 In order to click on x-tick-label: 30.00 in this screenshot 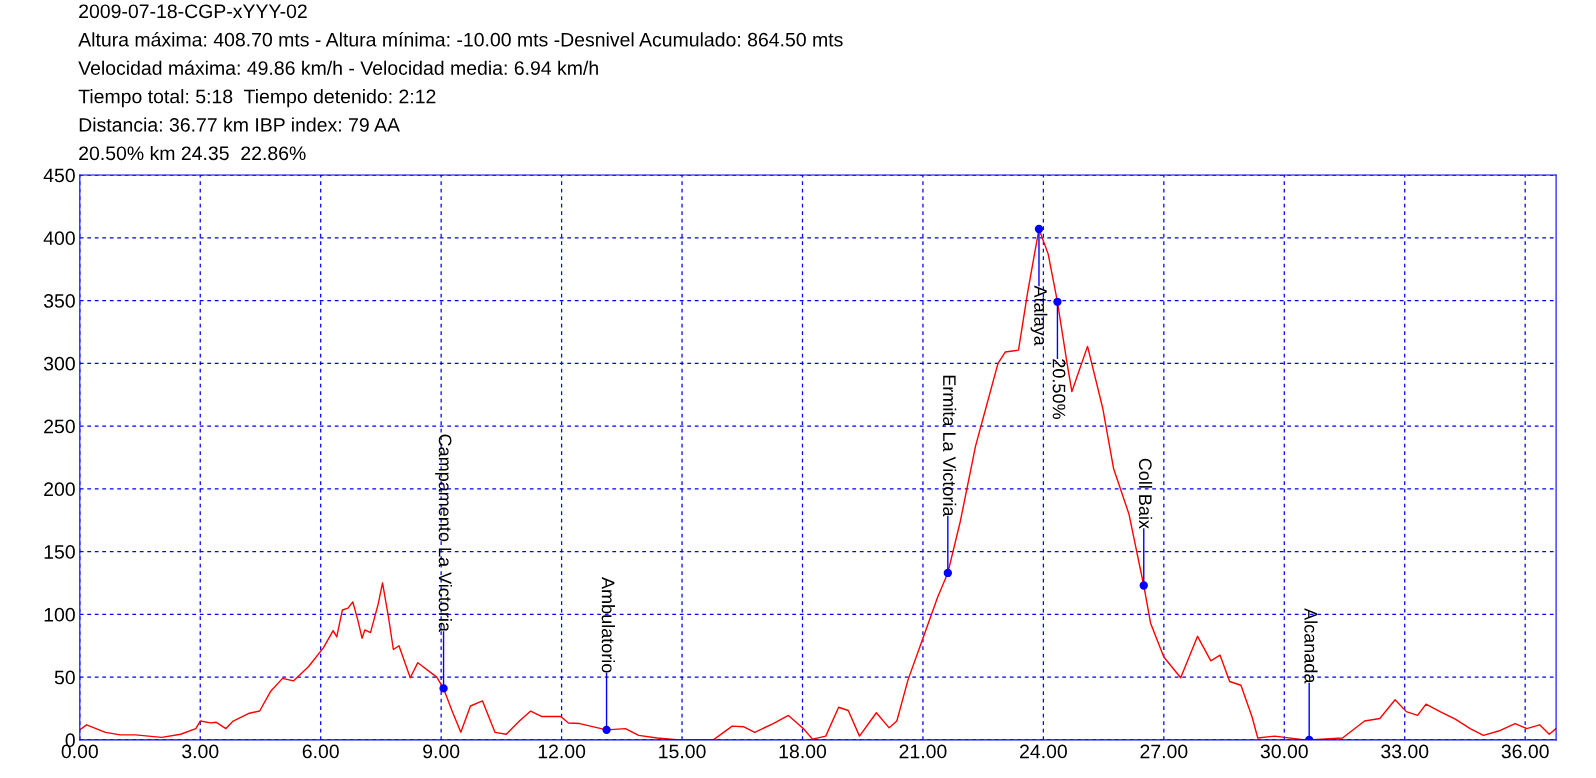, I will do `click(1284, 751)`.